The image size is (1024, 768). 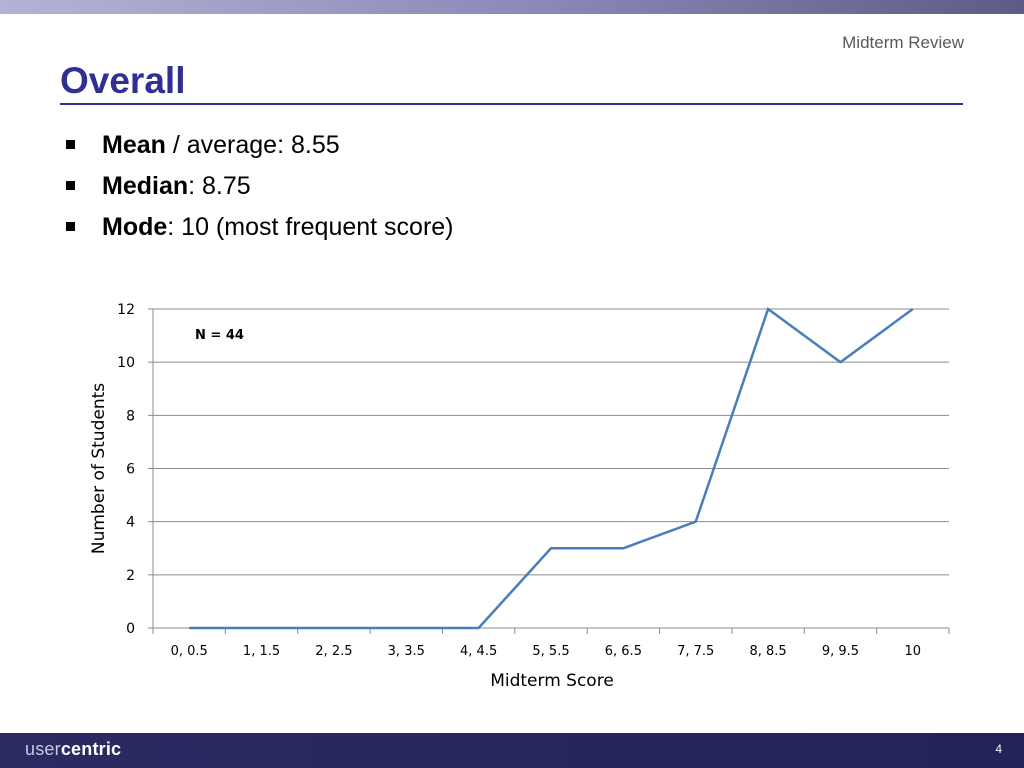 What do you see at coordinates (99, 468) in the screenshot?
I see `y-axis-label: Number of Students` at bounding box center [99, 468].